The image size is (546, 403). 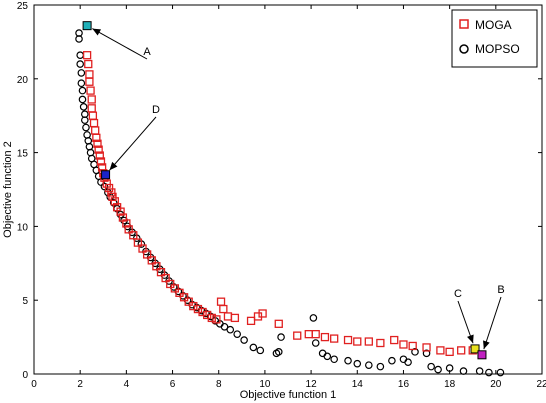 What do you see at coordinates (494, 38) in the screenshot?
I see `legend: MOGA MOPSO` at bounding box center [494, 38].